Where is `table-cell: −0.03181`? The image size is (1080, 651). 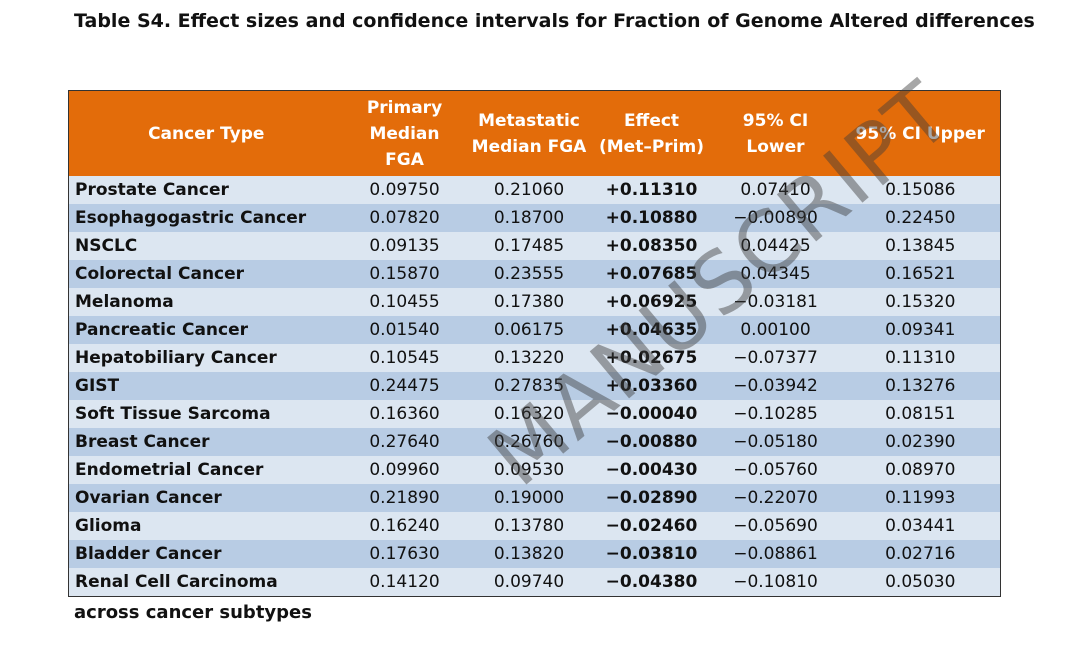 table-cell: −0.03181 is located at coordinates (775, 302).